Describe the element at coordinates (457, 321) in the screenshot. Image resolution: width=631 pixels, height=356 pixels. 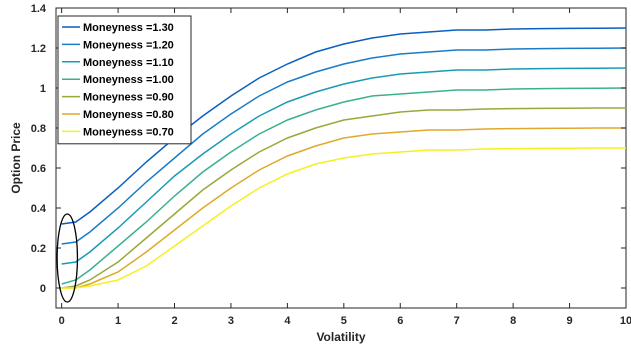
I see `x-tick-label: 7` at that location.